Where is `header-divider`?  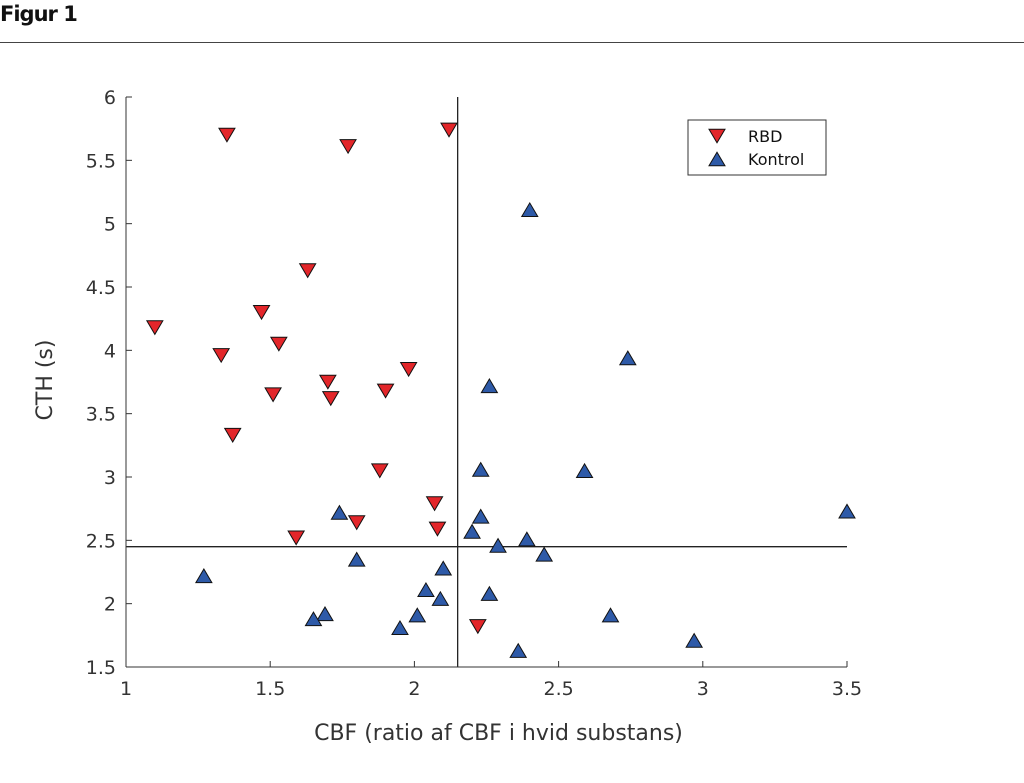
header-divider is located at coordinates (512, 42).